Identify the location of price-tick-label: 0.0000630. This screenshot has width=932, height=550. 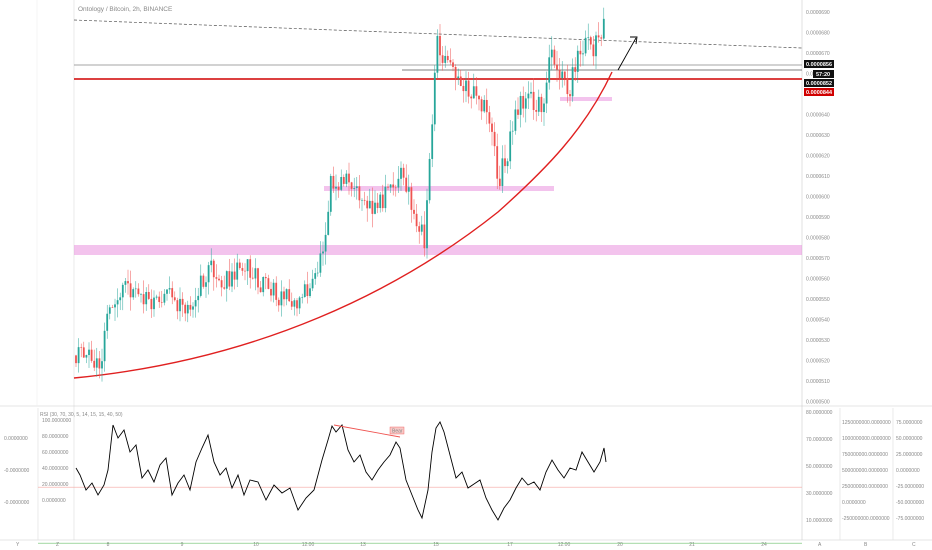
(818, 136).